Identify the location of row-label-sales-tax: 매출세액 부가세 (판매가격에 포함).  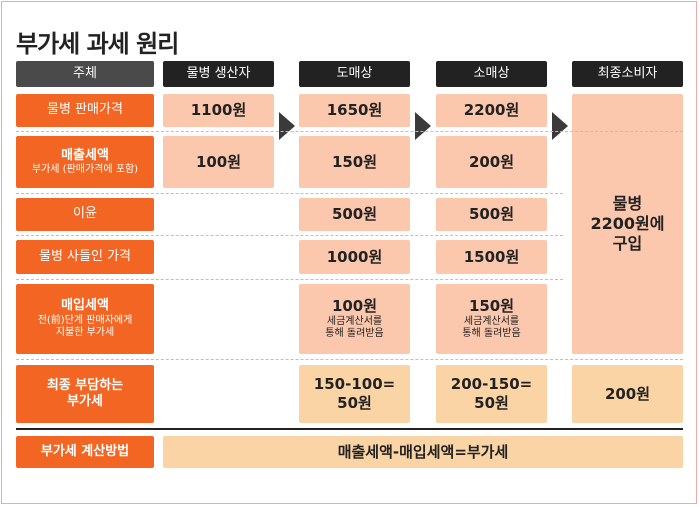
(85, 162).